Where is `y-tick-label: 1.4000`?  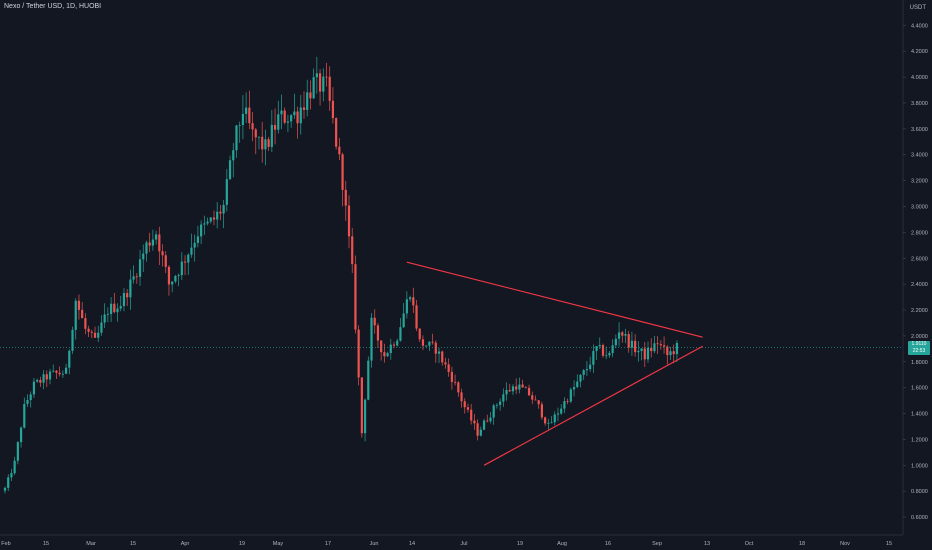
y-tick-label: 1.4000 is located at coordinates (919, 415).